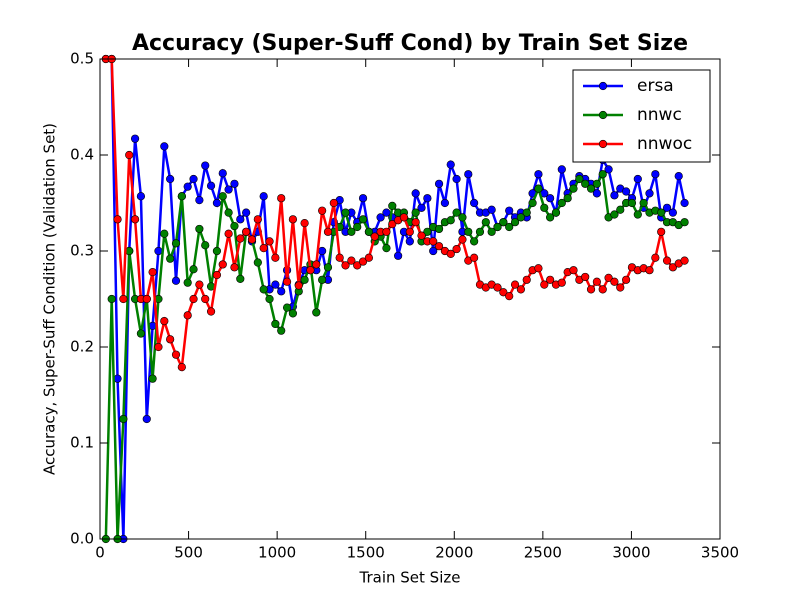 The image size is (800, 604). Describe the element at coordinates (454, 553) in the screenshot. I see `x-tick-label: 2000` at that location.